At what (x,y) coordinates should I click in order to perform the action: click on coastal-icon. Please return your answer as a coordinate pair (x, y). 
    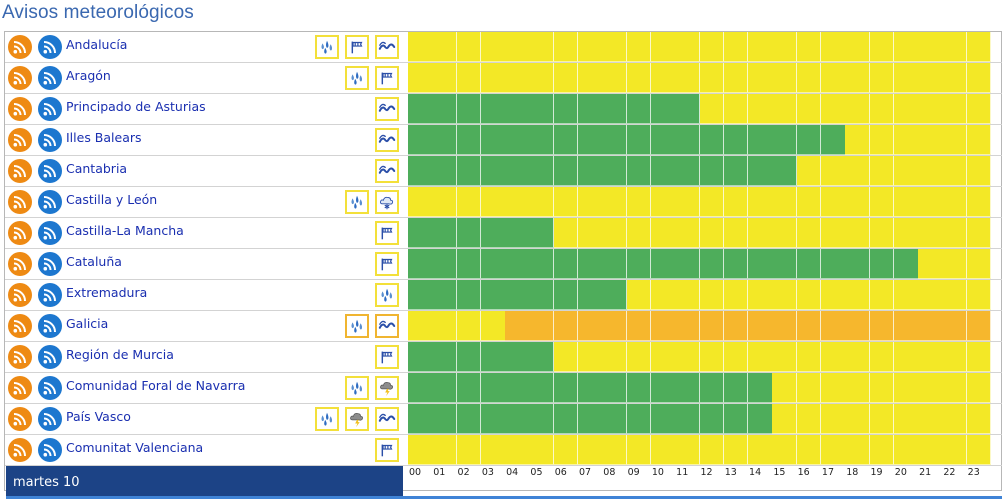
    Looking at the image, I should click on (387, 47).